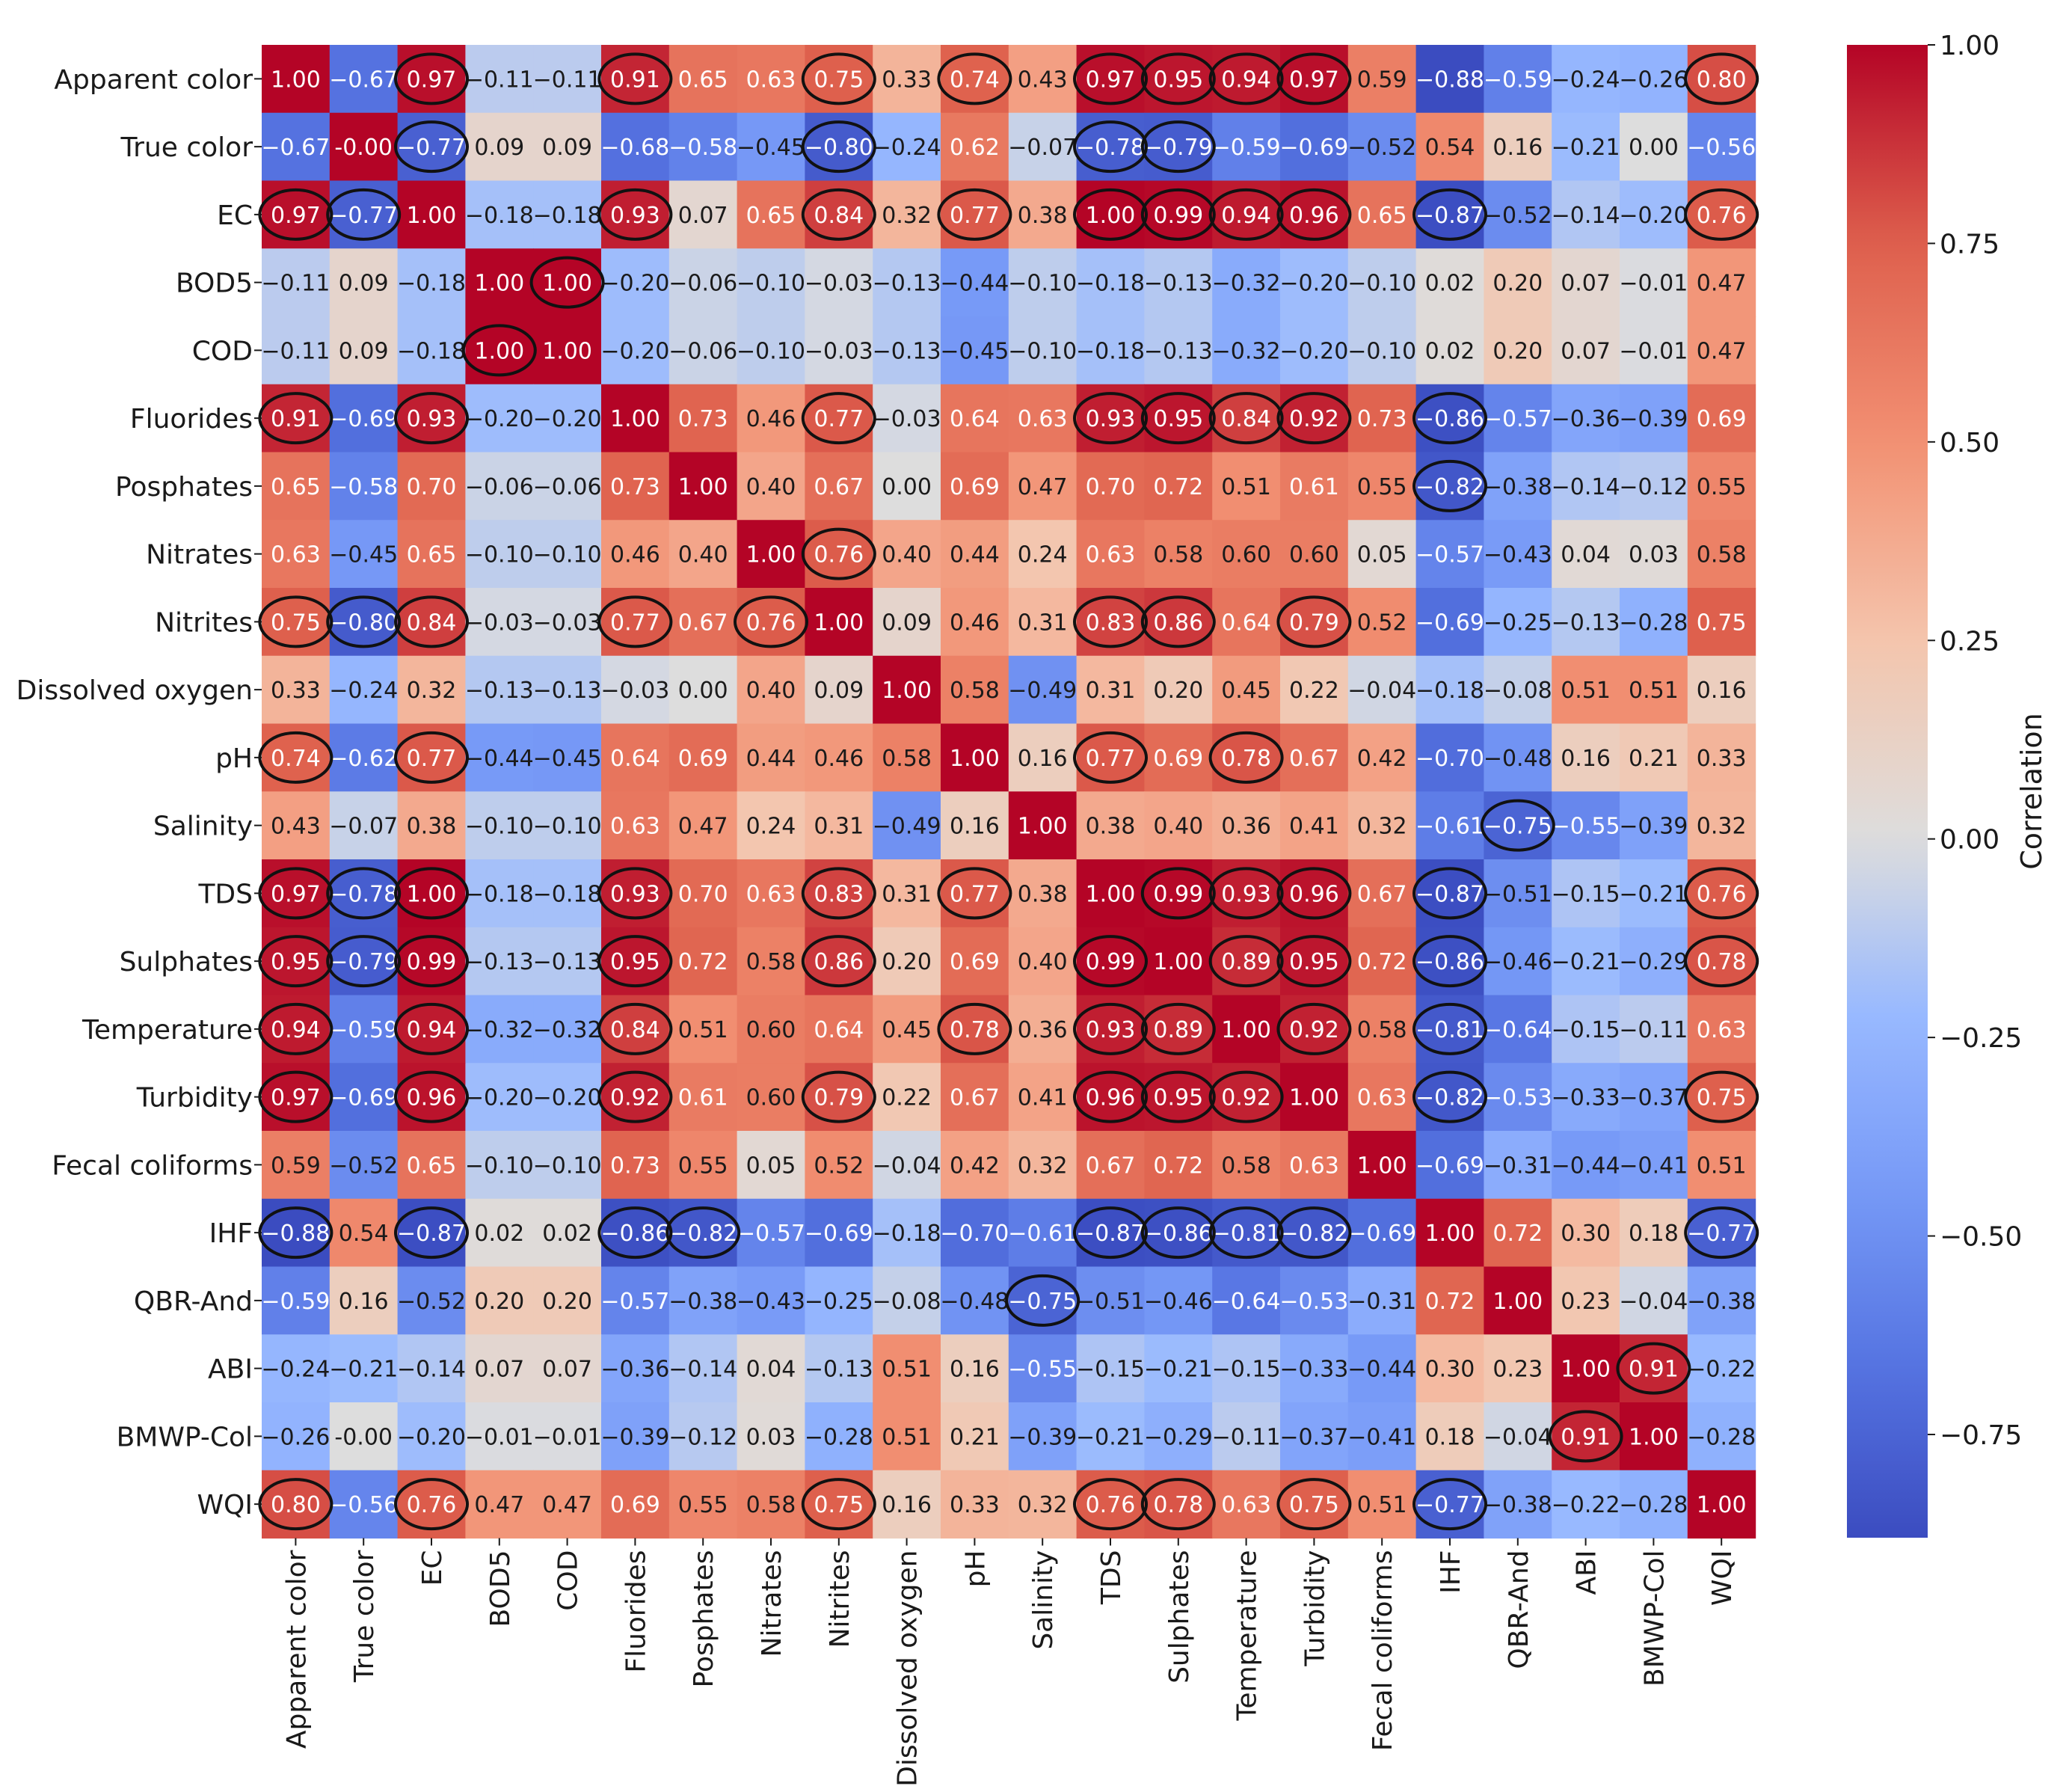 This screenshot has width=2072, height=1792. I want to click on cell-value-label: 0.02, so click(1450, 284).